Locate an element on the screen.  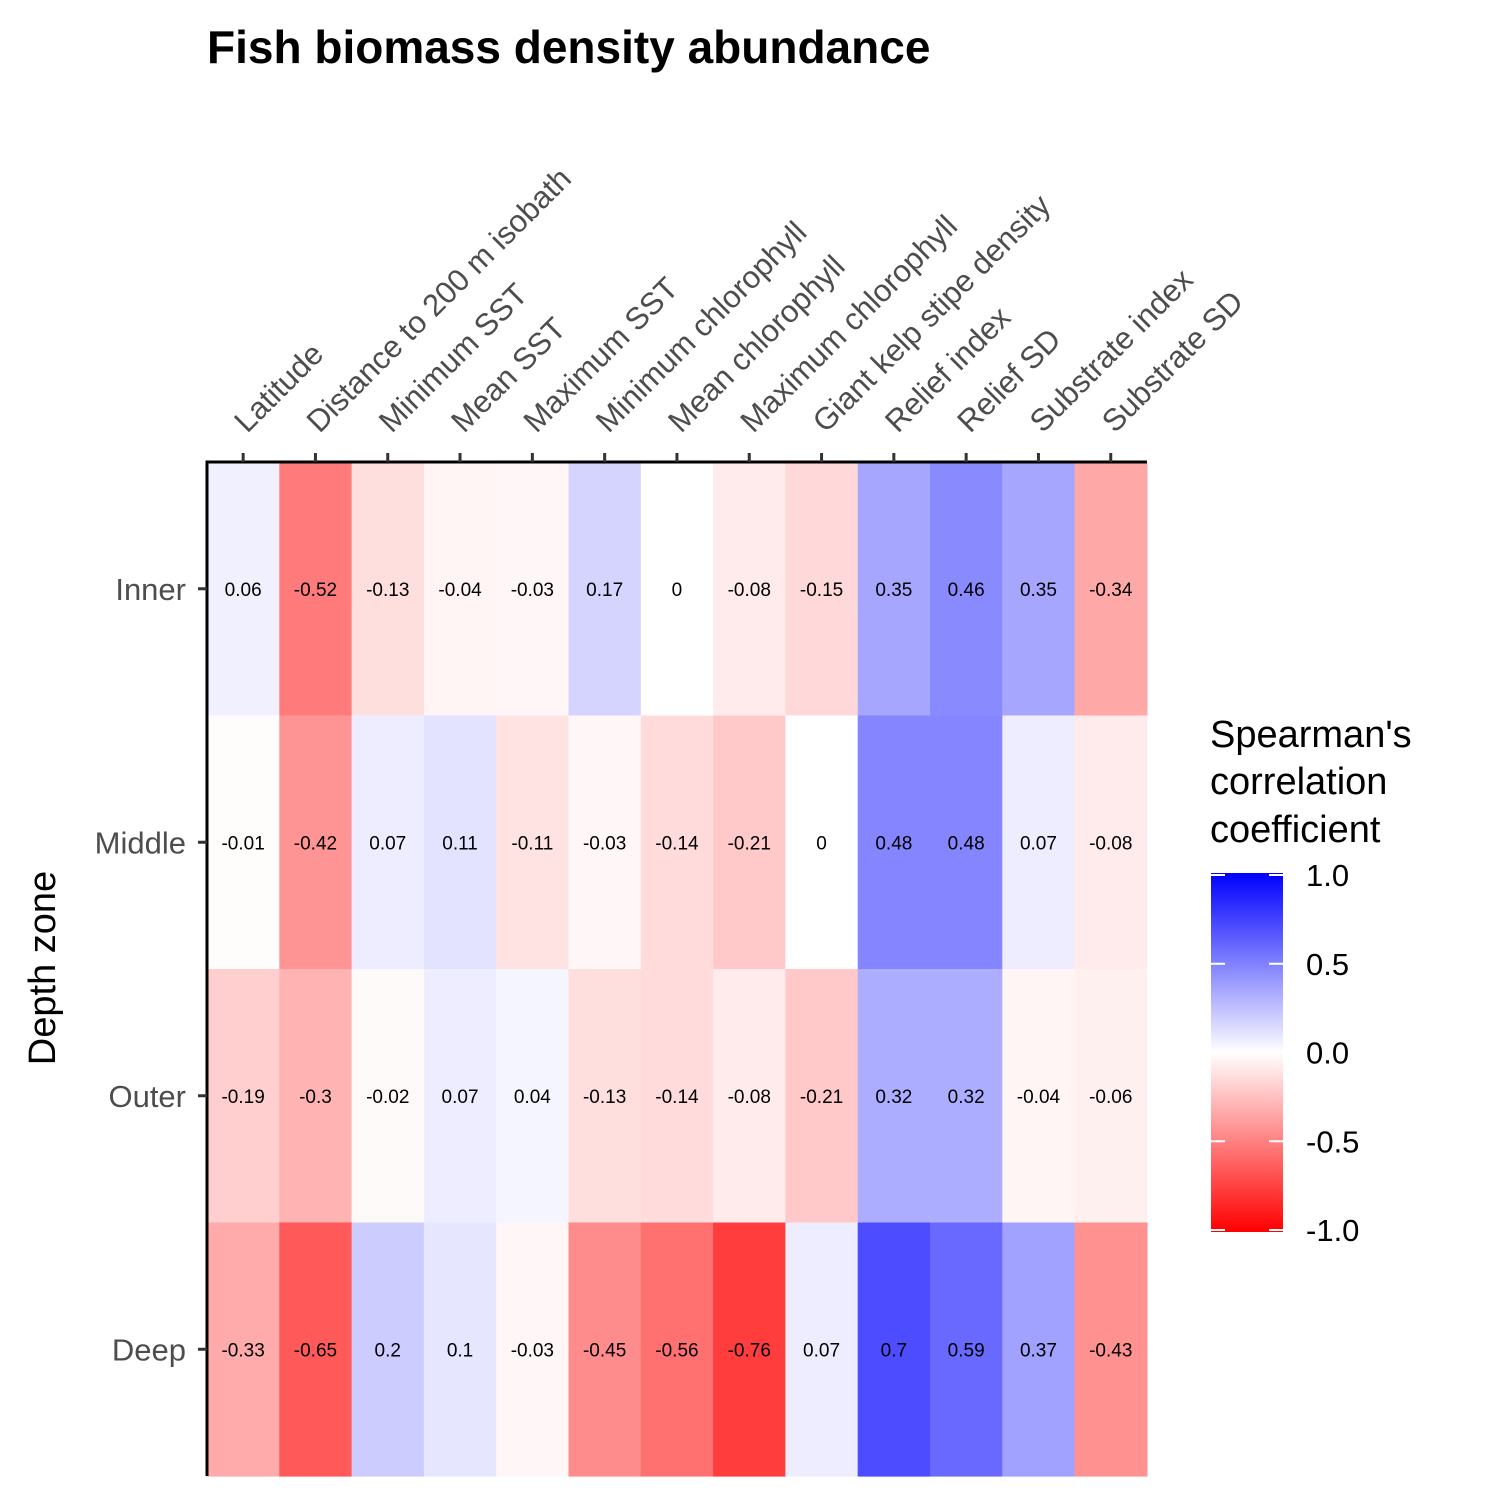
cell-value-label: -0.01 is located at coordinates (242, 843).